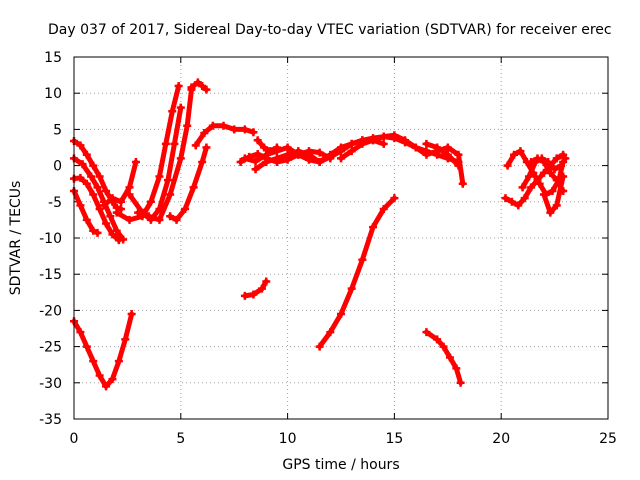 The image size is (640, 480). What do you see at coordinates (16, 238) in the screenshot?
I see `y-axis-title: SDTVAR / TECUs` at bounding box center [16, 238].